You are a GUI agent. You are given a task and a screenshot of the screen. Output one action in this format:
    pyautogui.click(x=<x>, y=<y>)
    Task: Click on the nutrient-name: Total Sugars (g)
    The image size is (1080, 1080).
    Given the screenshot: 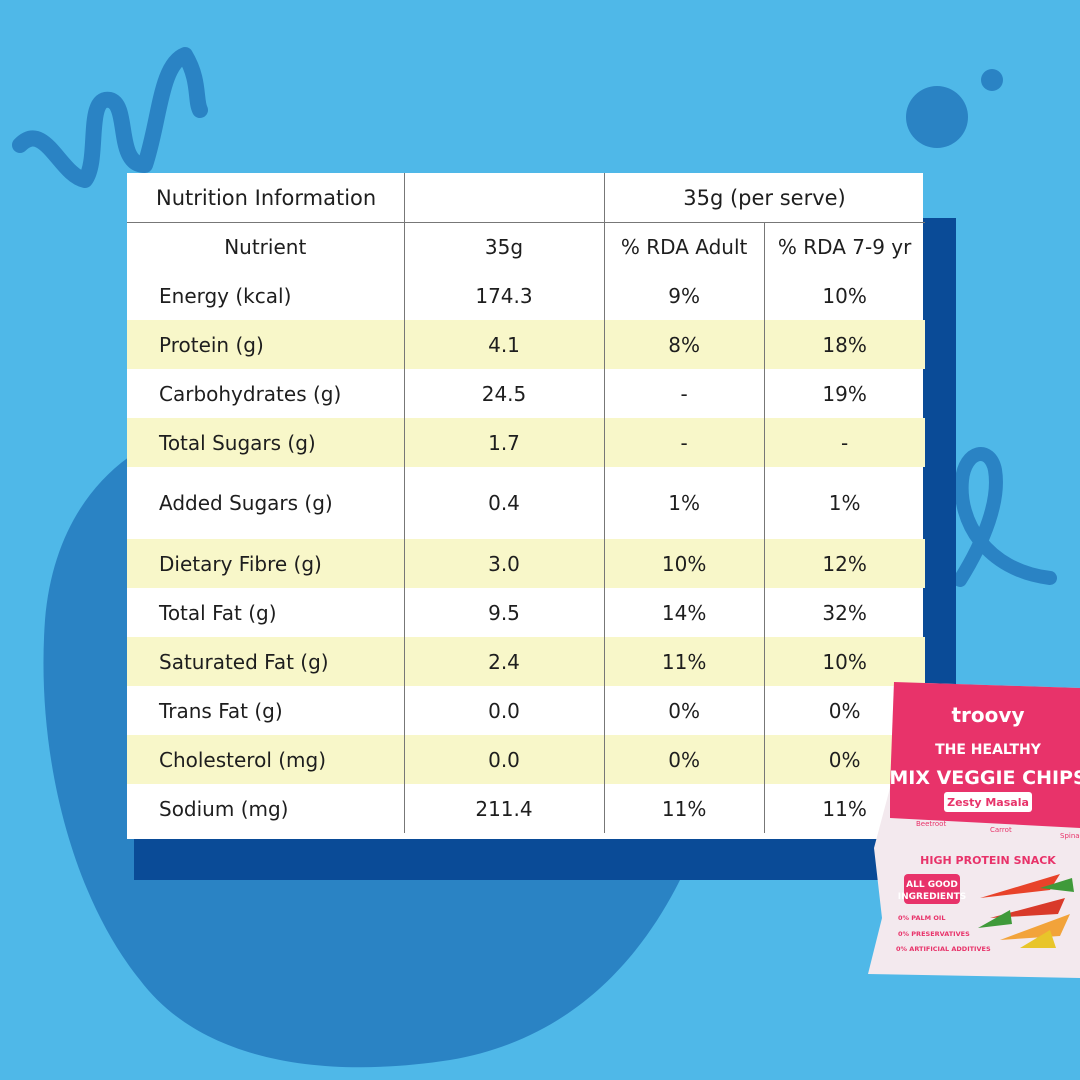 What is the action you would take?
    pyautogui.click(x=266, y=442)
    